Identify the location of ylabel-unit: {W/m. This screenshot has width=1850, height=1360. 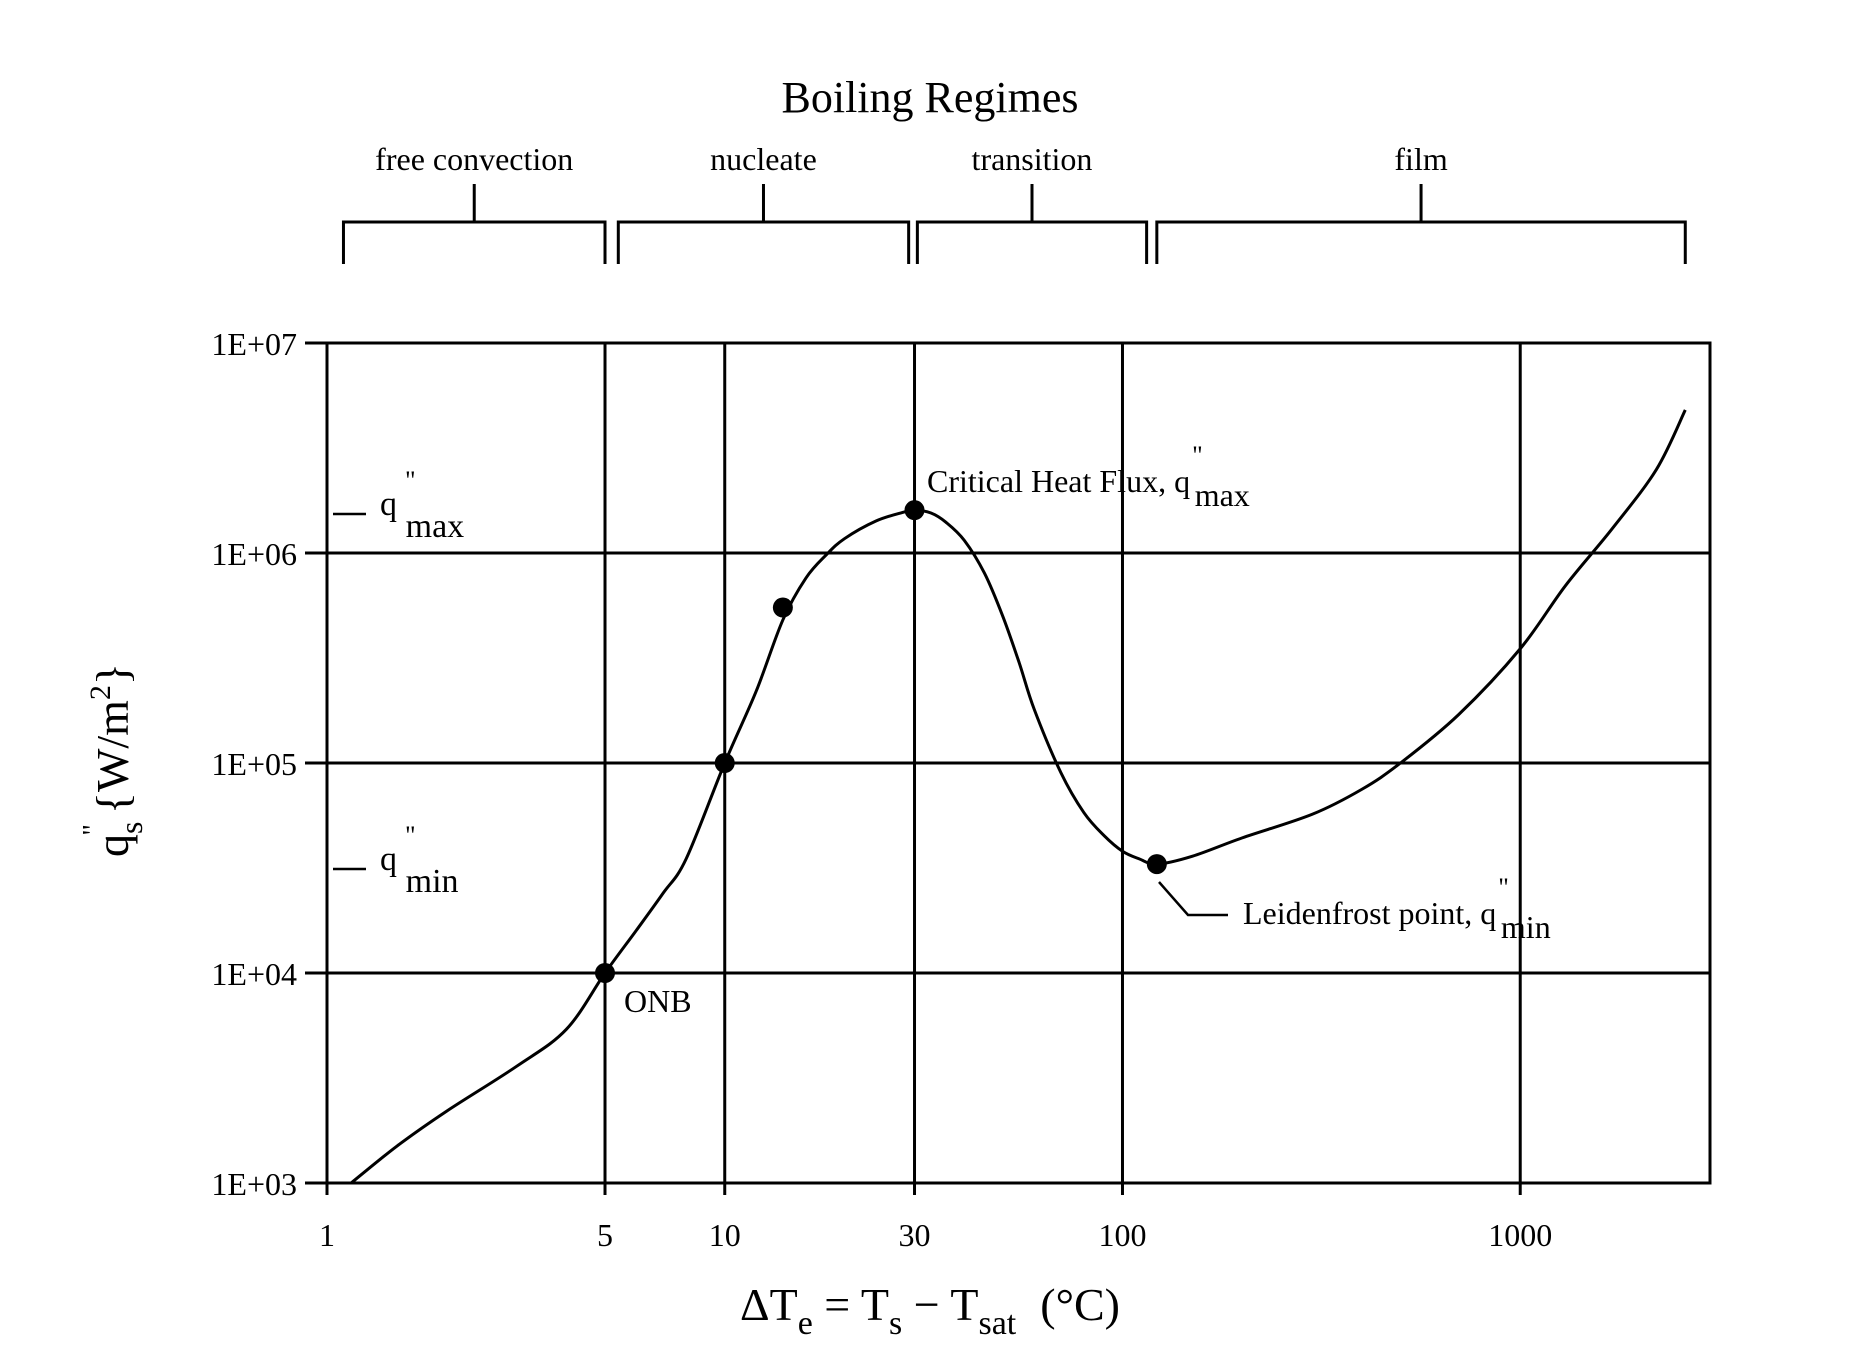
(112, 757).